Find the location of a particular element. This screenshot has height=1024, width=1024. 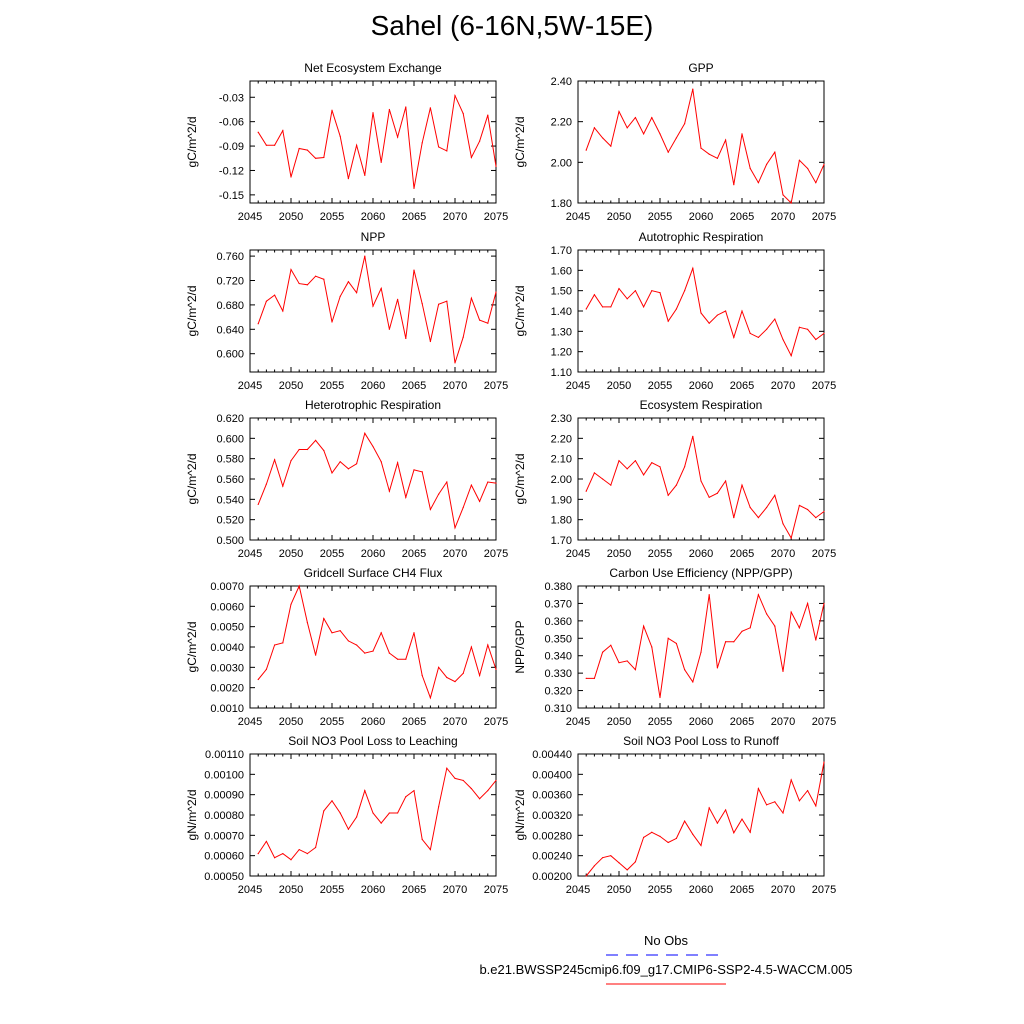

y-tick-label: 0.00240 is located at coordinates (552, 857).